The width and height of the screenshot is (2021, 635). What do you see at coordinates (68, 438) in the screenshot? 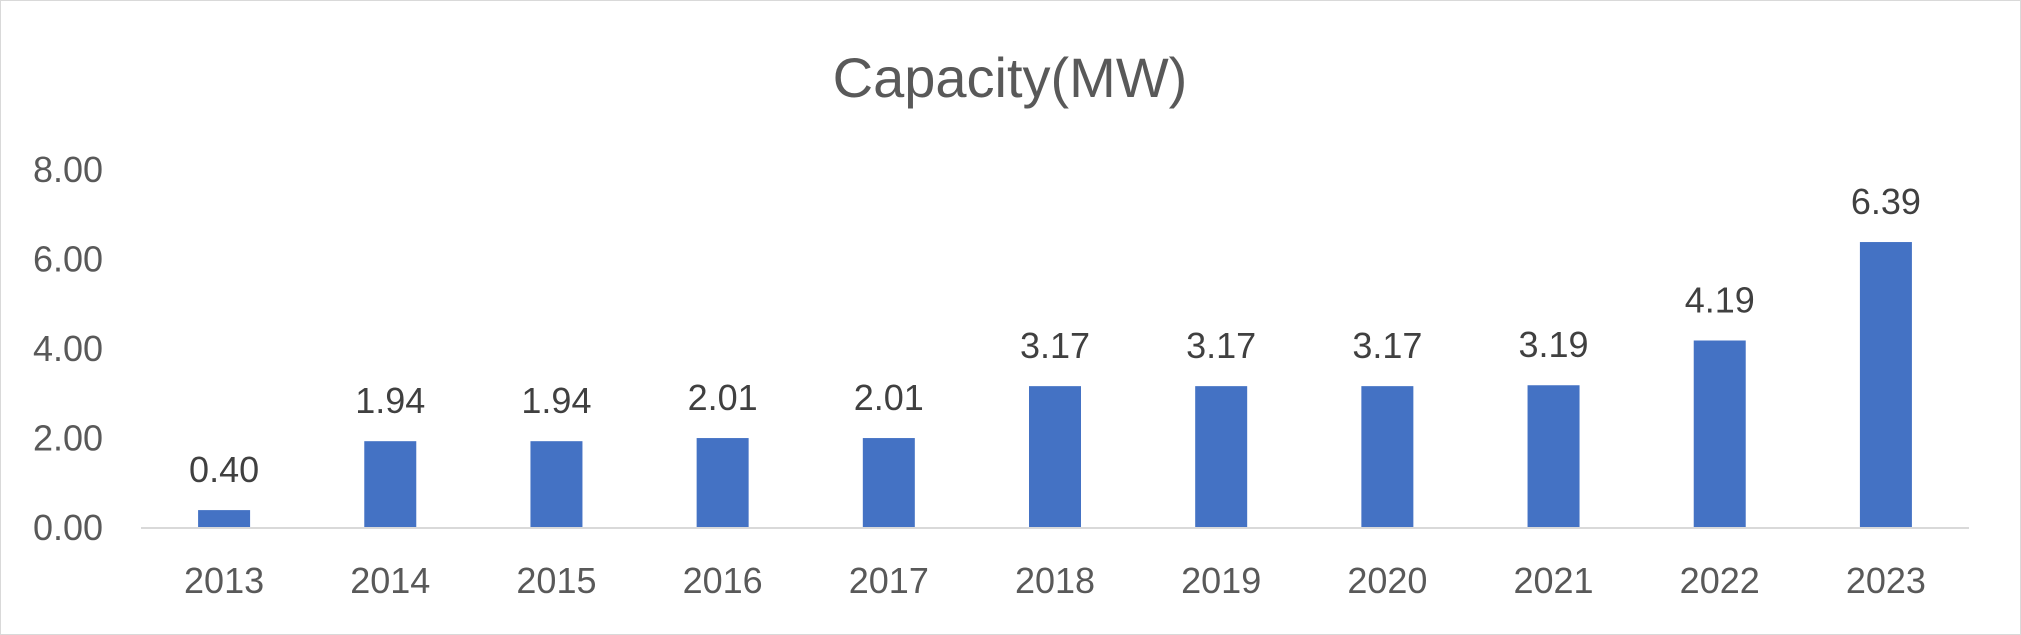
I see `y-tick-label: 2.00` at bounding box center [68, 438].